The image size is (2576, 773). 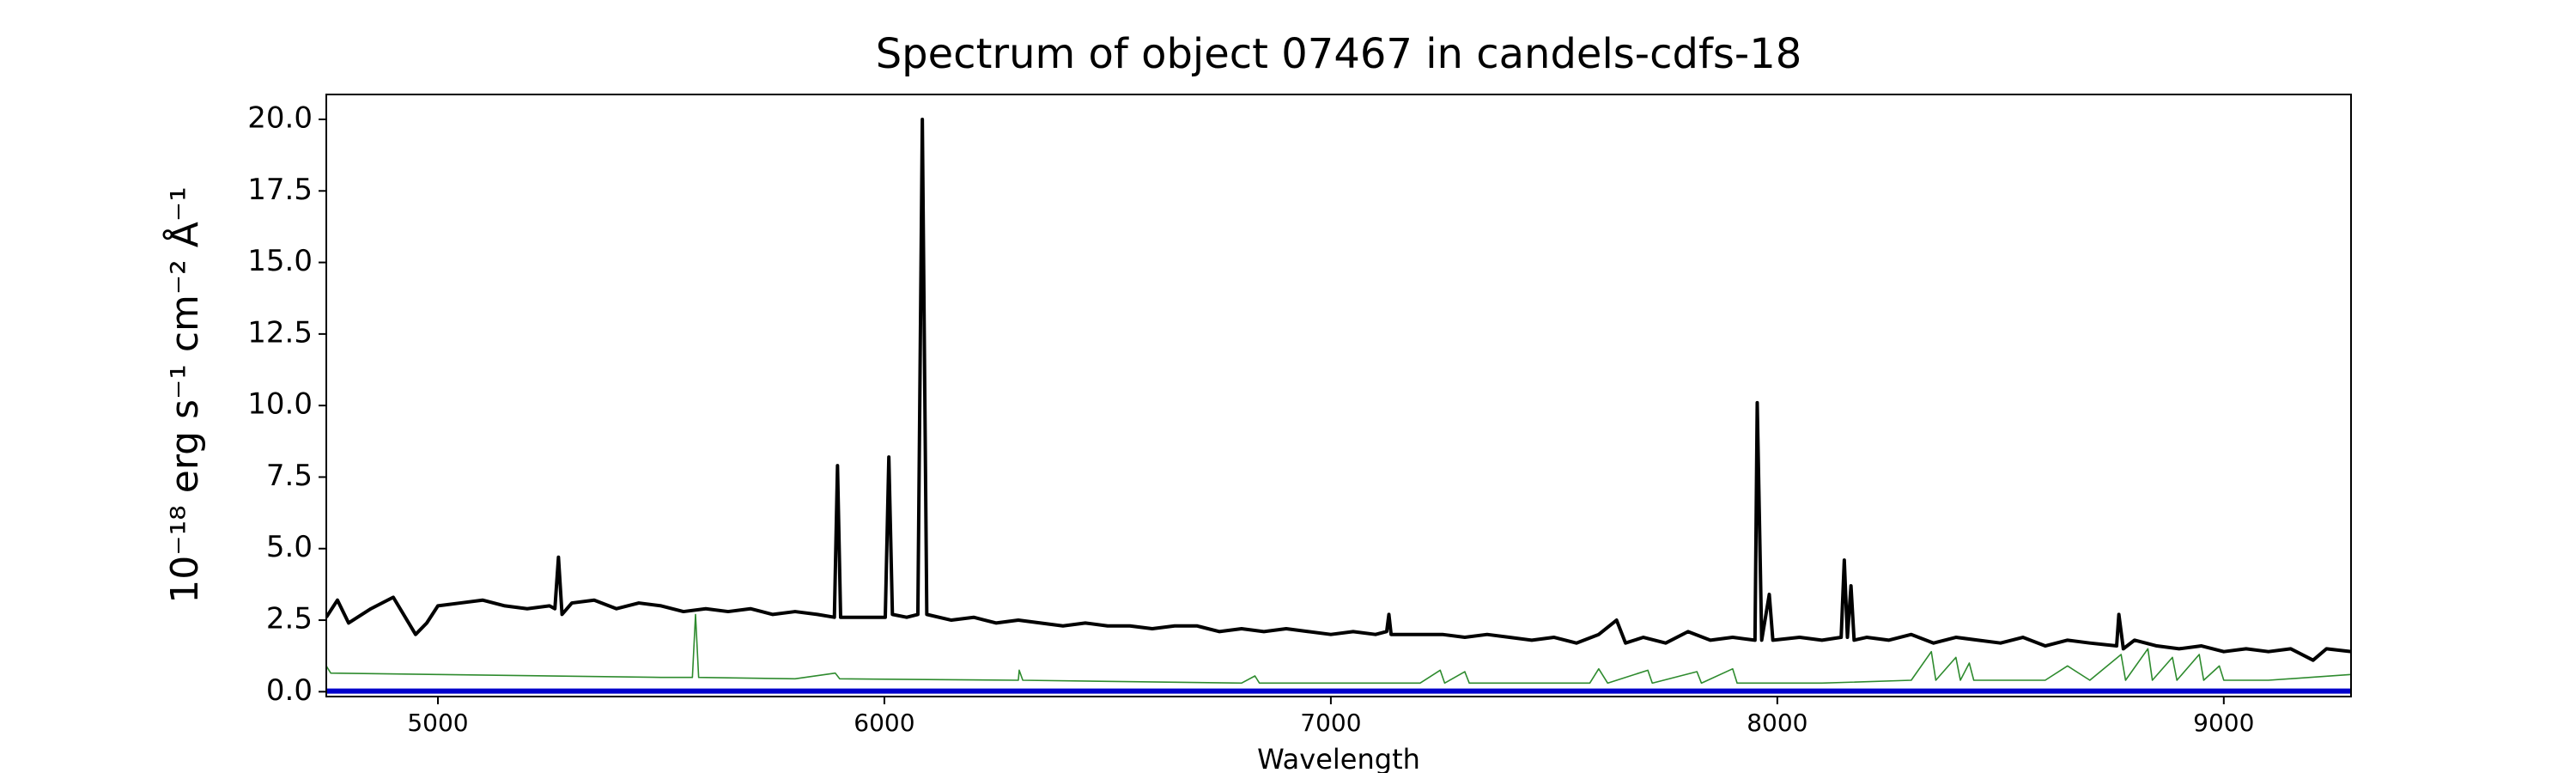 I want to click on x-tick-label: 6000, so click(x=884, y=723).